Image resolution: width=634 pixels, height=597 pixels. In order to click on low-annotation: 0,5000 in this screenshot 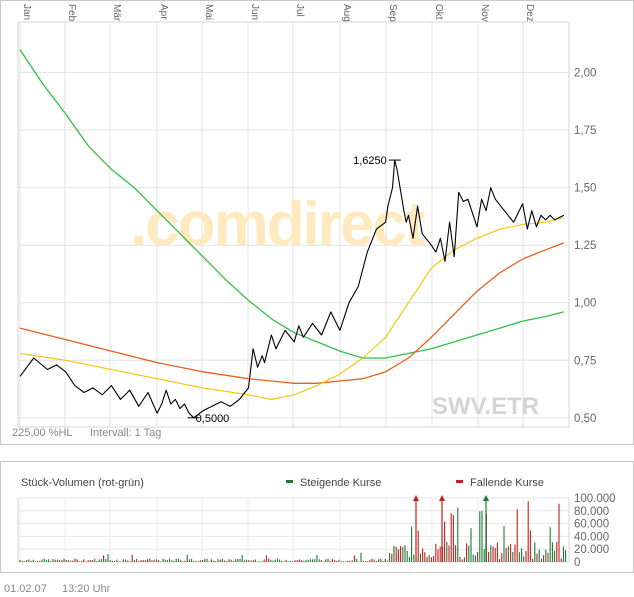, I will do `click(213, 419)`.